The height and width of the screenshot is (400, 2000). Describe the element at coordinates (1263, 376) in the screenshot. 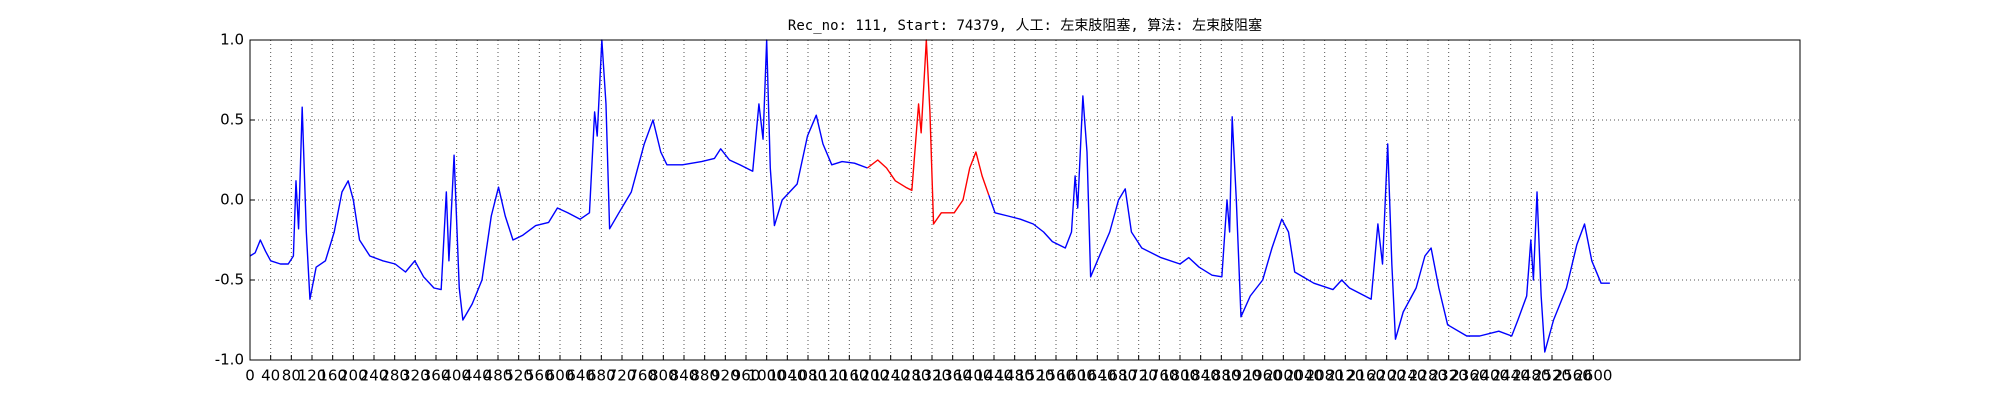

I see `x-tick-label: 1960` at that location.